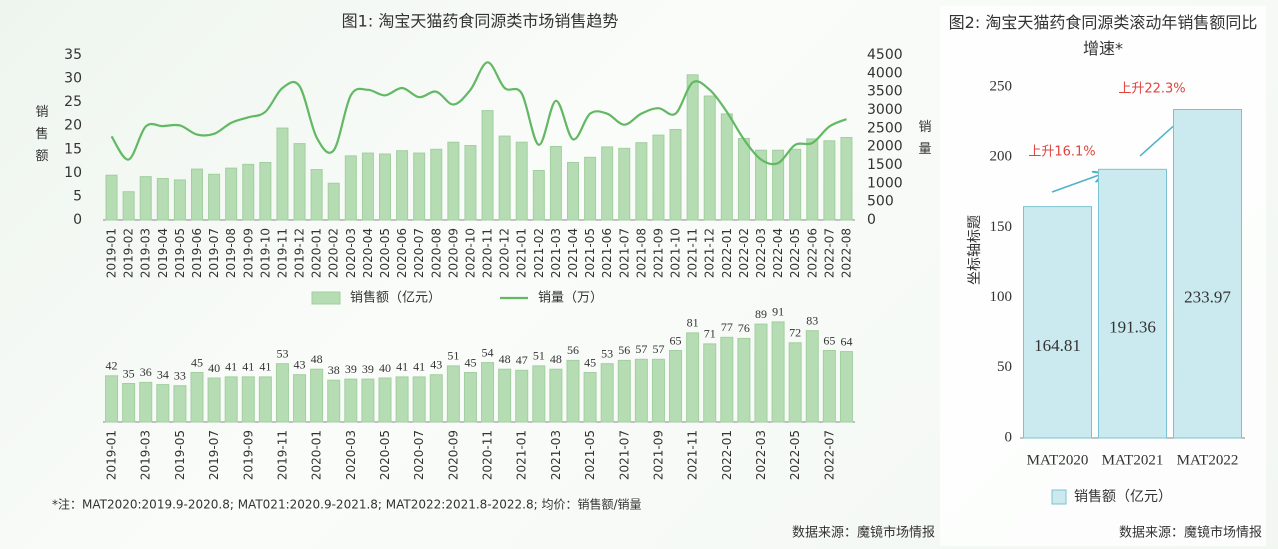 This screenshot has height=549, width=1278. Describe the element at coordinates (846, 253) in the screenshot. I see `x-tick-label: 2022-08` at that location.